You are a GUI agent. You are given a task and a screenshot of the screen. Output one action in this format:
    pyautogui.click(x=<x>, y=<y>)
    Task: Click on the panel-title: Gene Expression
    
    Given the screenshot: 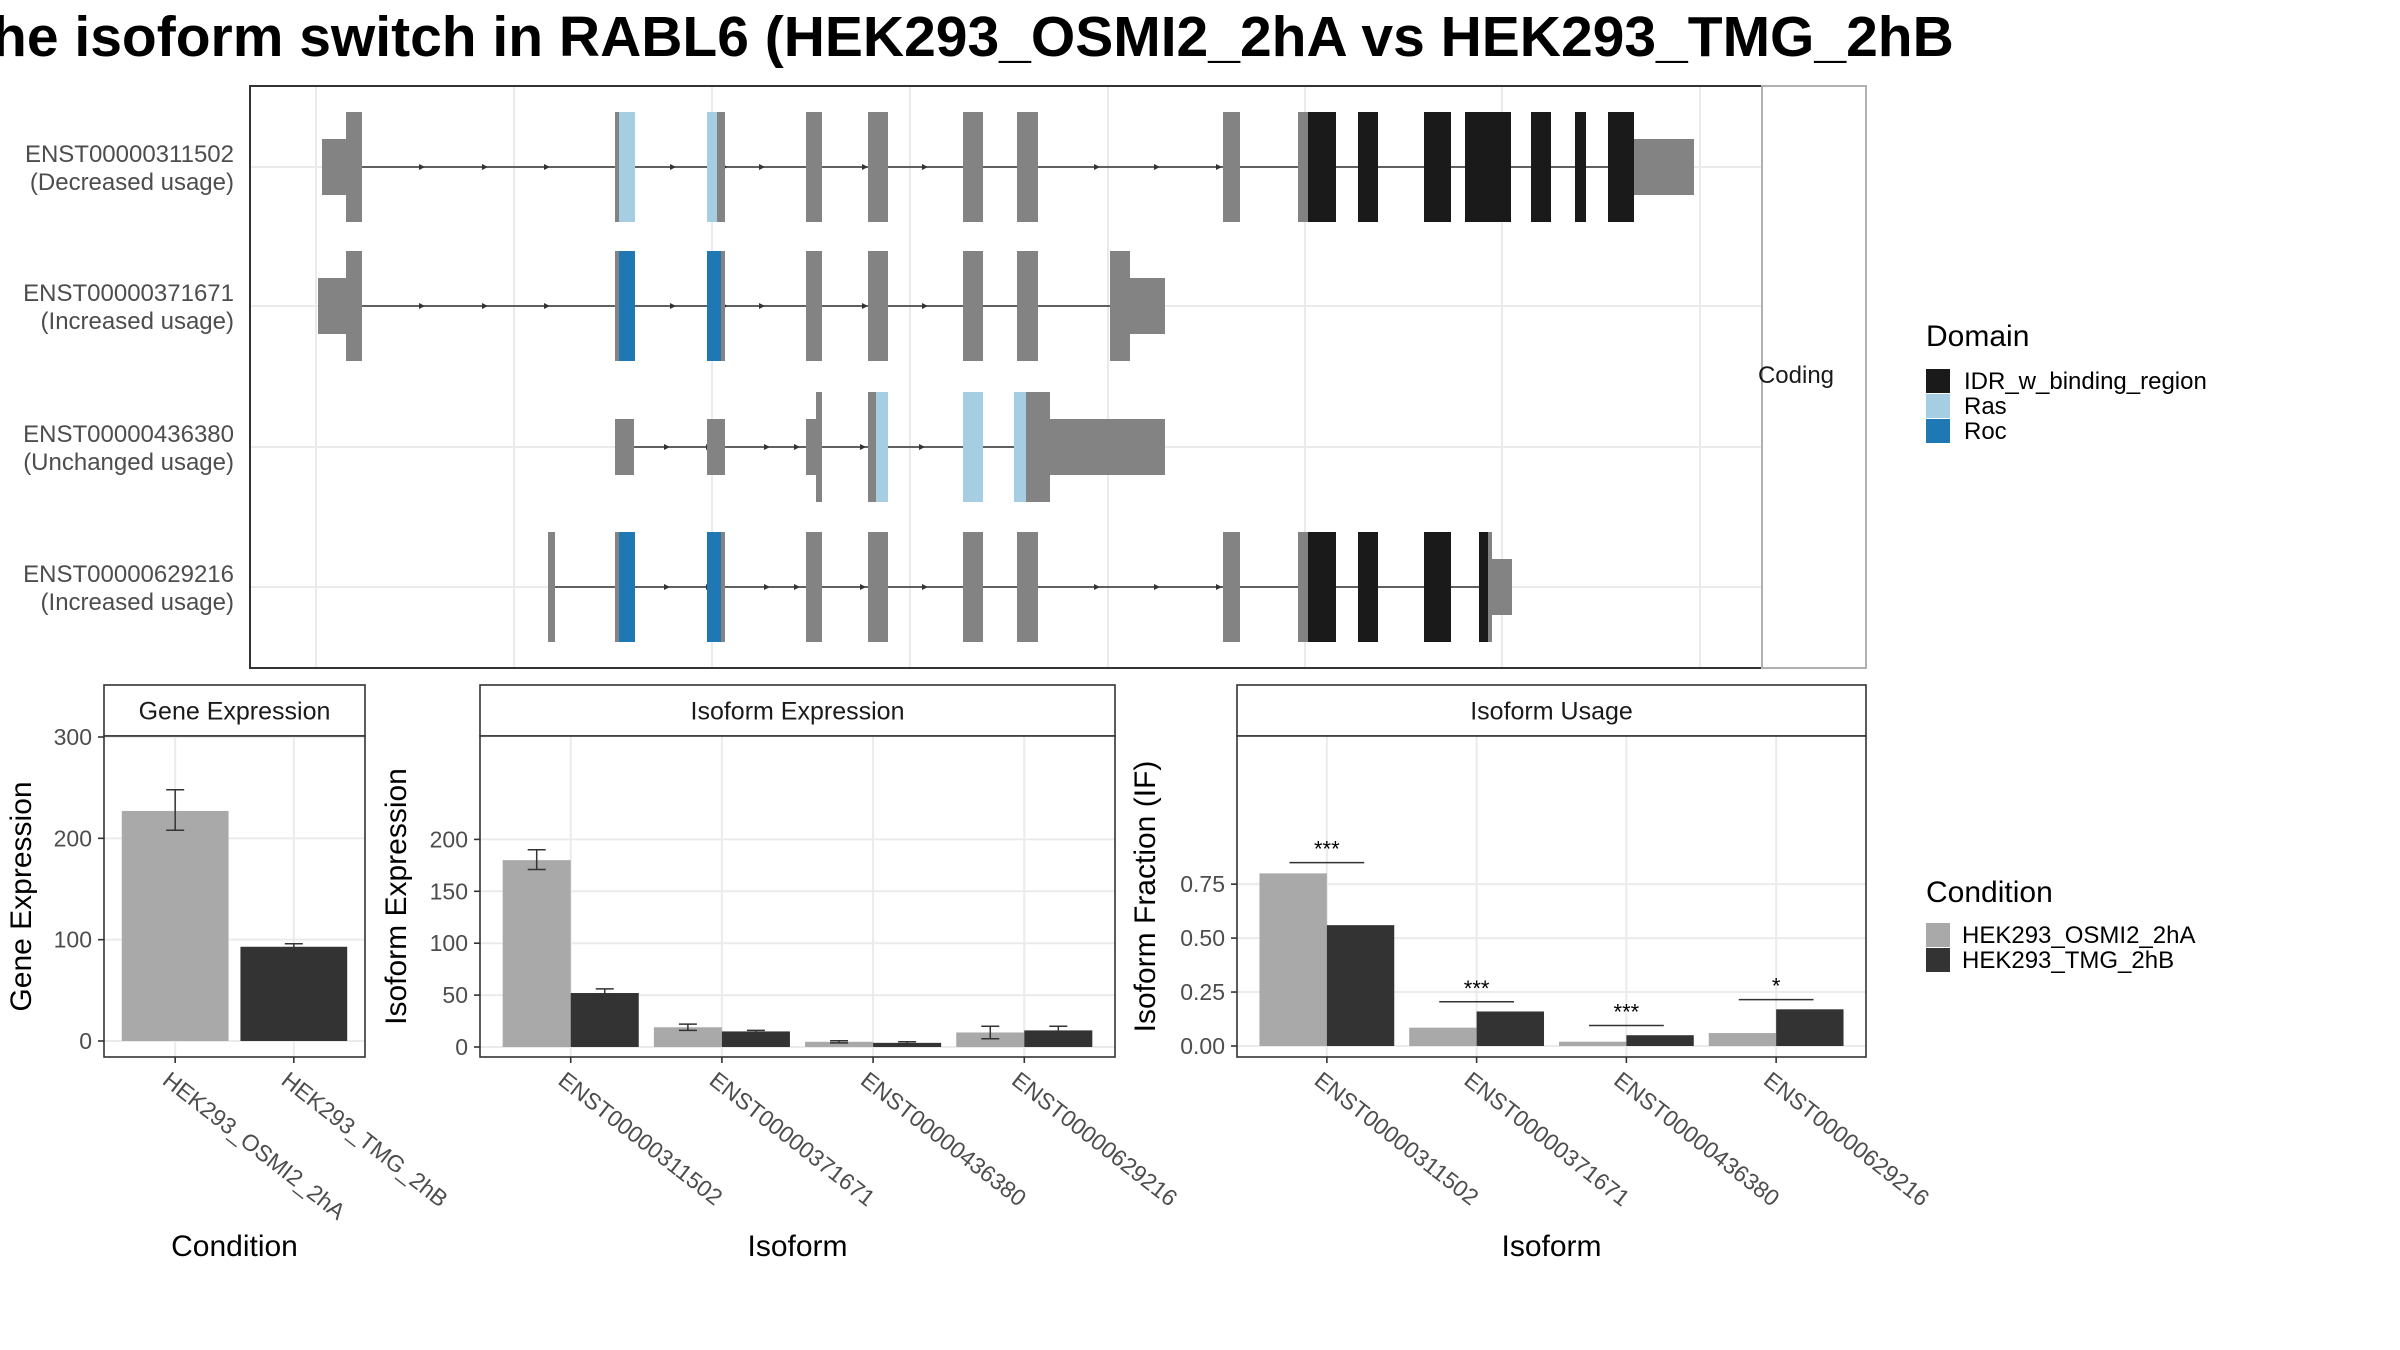 What is the action you would take?
    pyautogui.click(x=235, y=712)
    